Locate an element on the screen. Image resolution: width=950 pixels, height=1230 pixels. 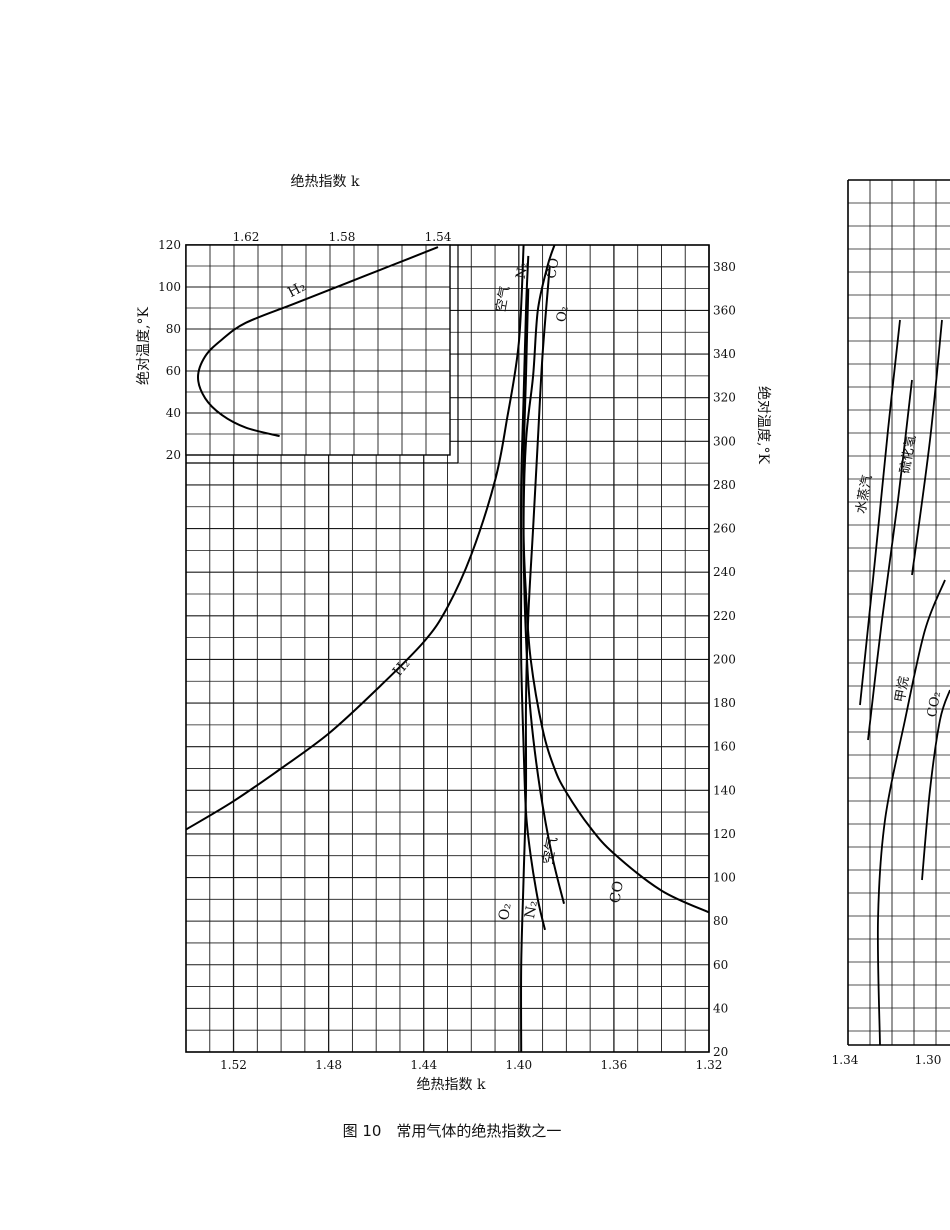
main-y-tick-label: 80 is located at coordinates (720, 921).